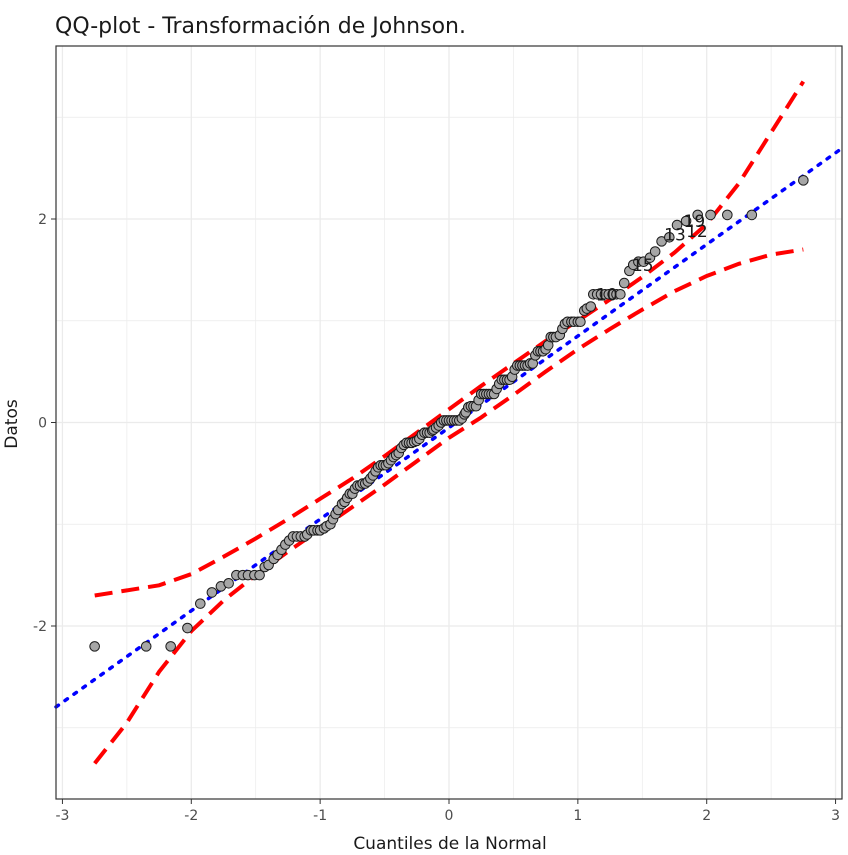 The image size is (848, 855). What do you see at coordinates (643, 266) in the screenshot?
I see `point-label: 15` at bounding box center [643, 266].